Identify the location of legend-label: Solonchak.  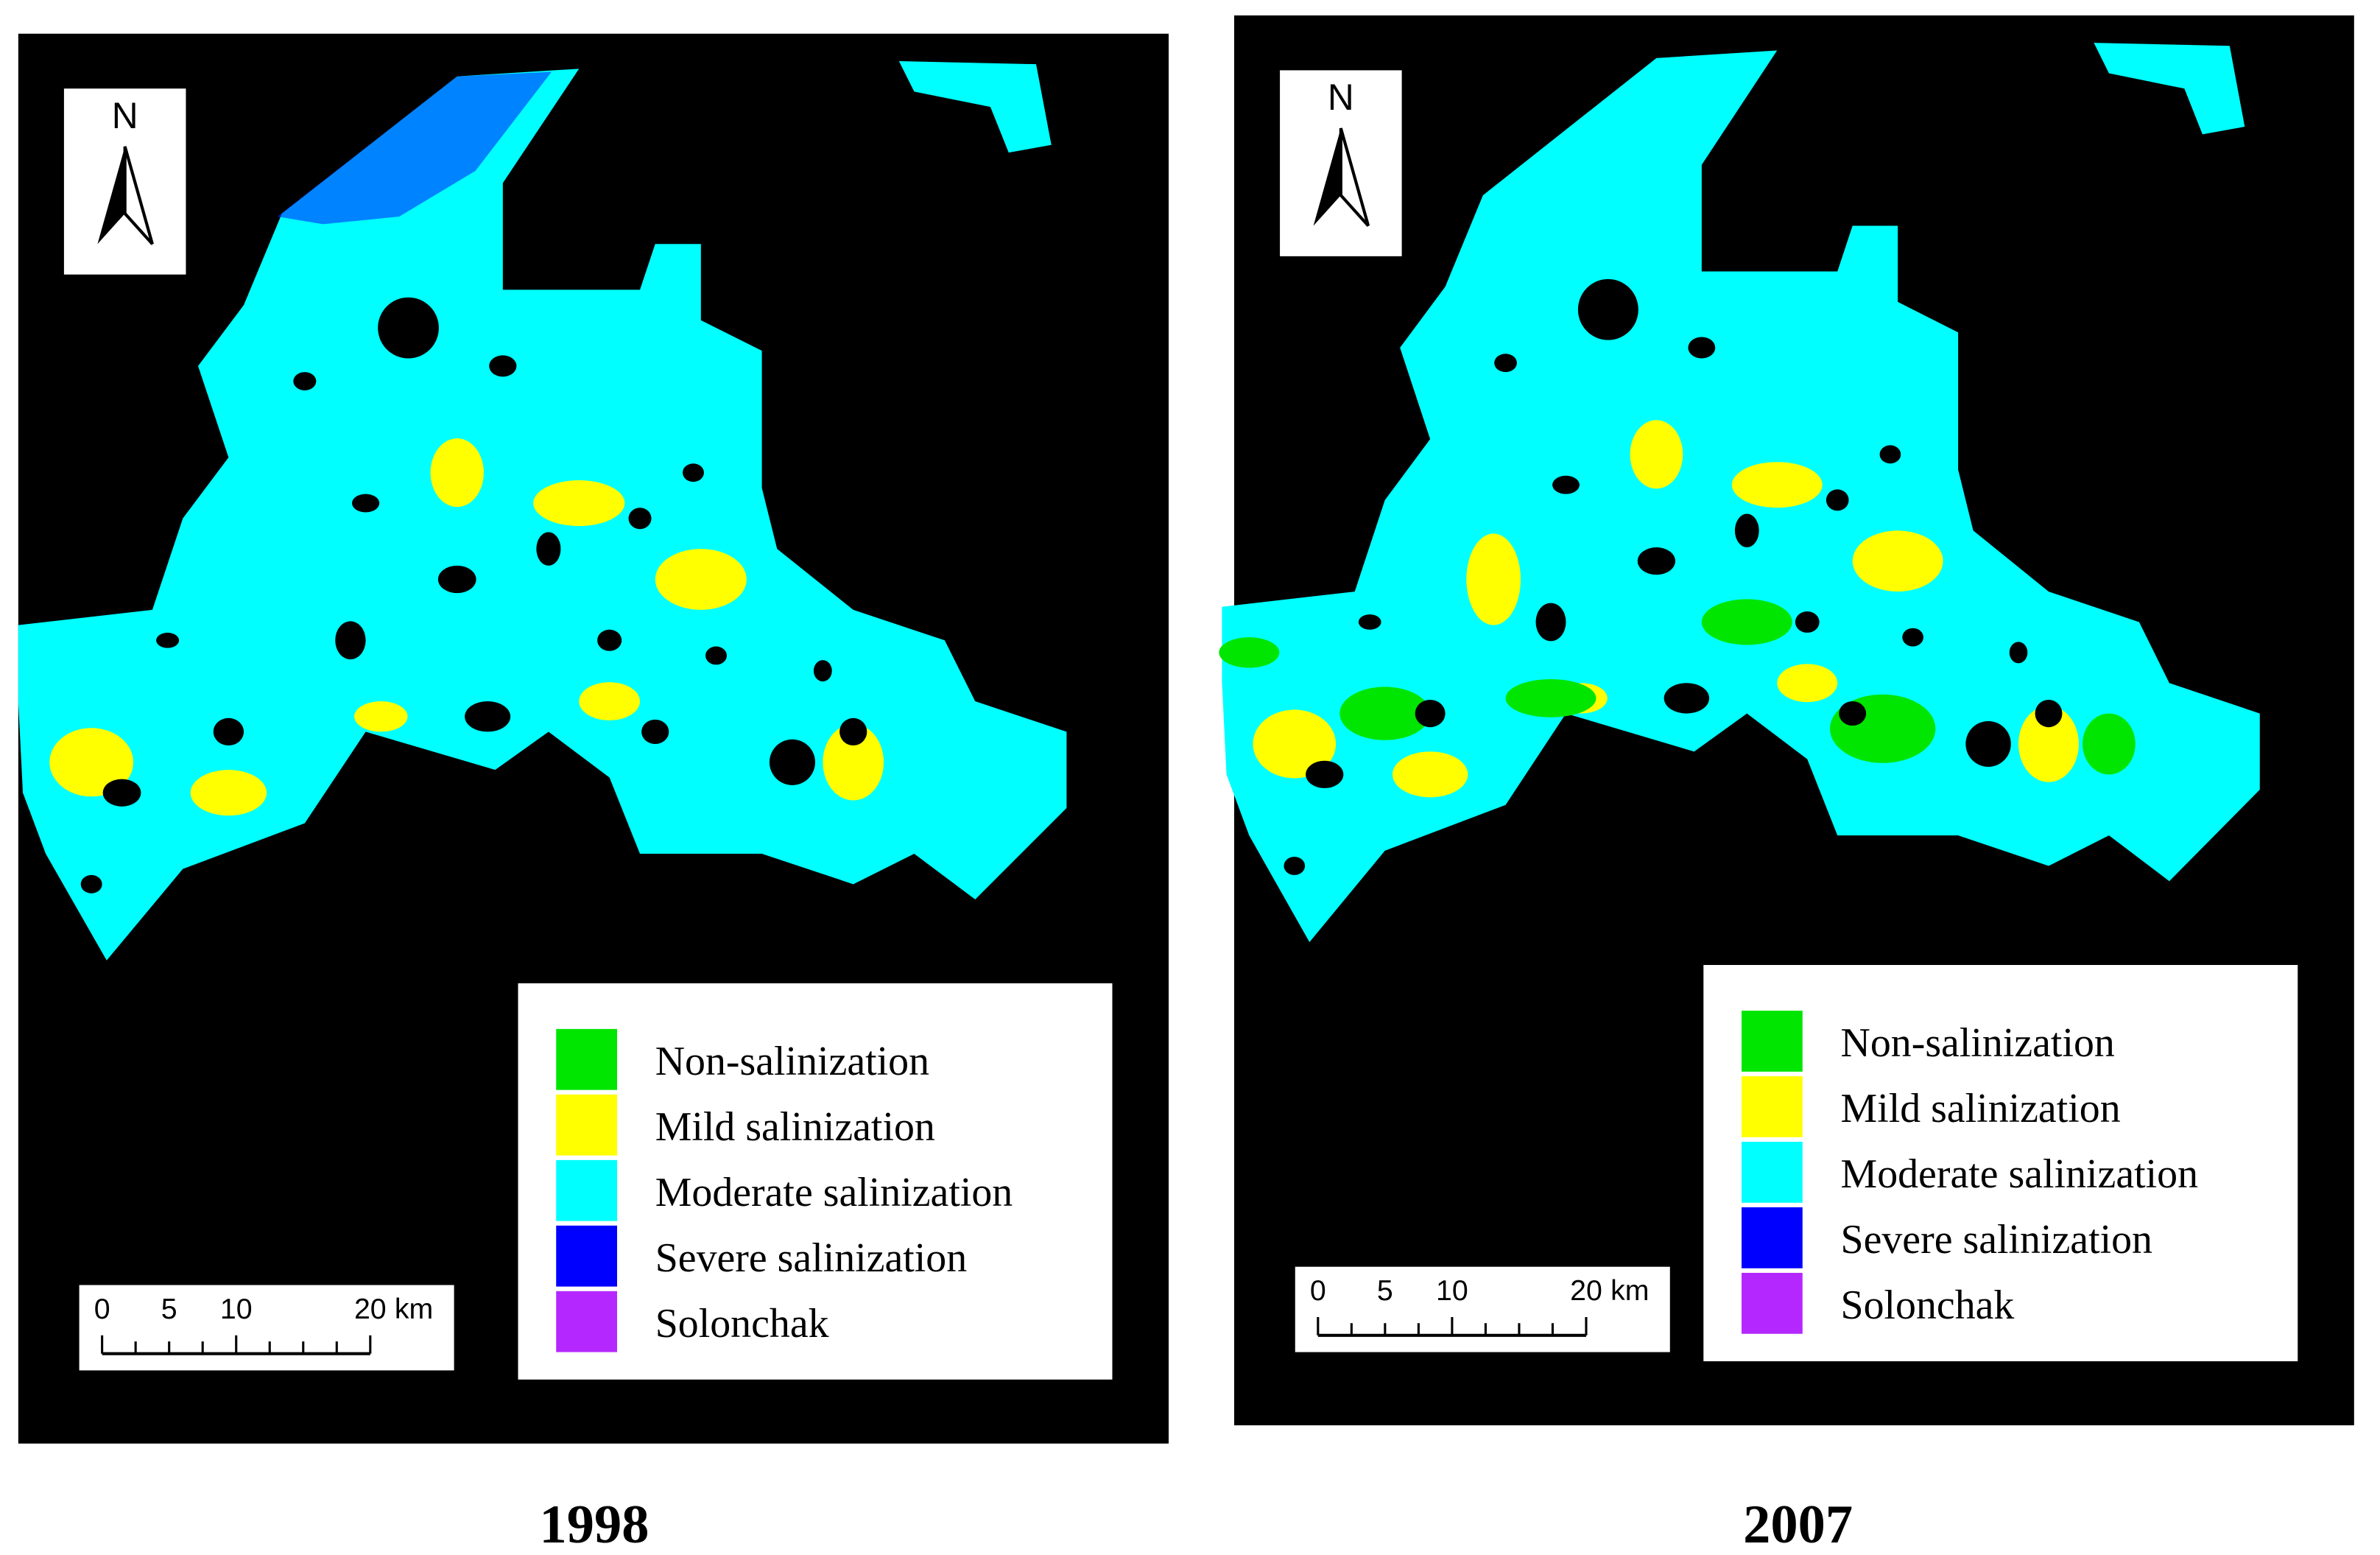
(742, 1324).